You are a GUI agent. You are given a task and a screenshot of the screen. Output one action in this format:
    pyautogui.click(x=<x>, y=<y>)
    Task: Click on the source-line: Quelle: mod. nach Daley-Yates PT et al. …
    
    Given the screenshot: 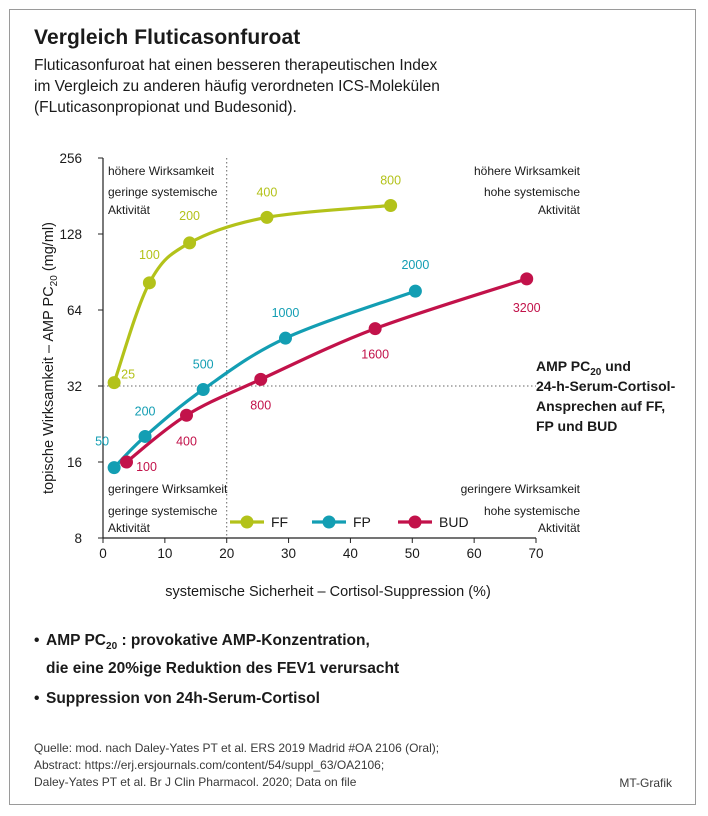 What is the action you would take?
    pyautogui.click(x=237, y=748)
    